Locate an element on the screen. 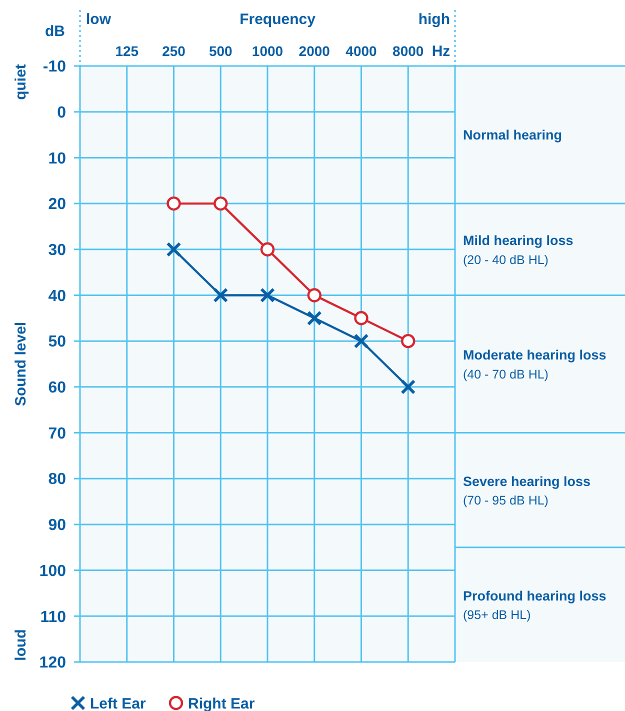  x-tick-label: 8000 is located at coordinates (408, 51).